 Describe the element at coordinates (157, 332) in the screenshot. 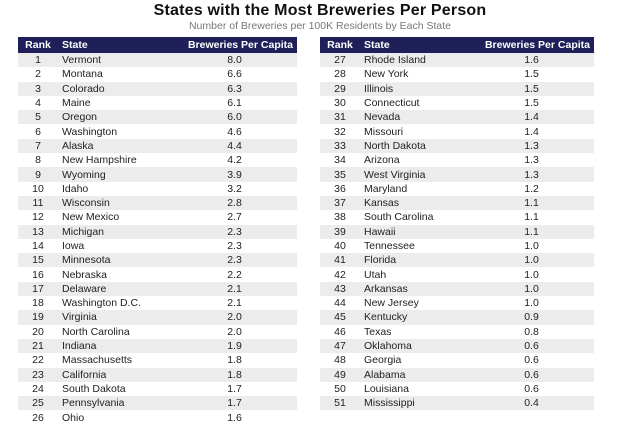

I see `table-row: 20 North Carolina 2.0` at that location.